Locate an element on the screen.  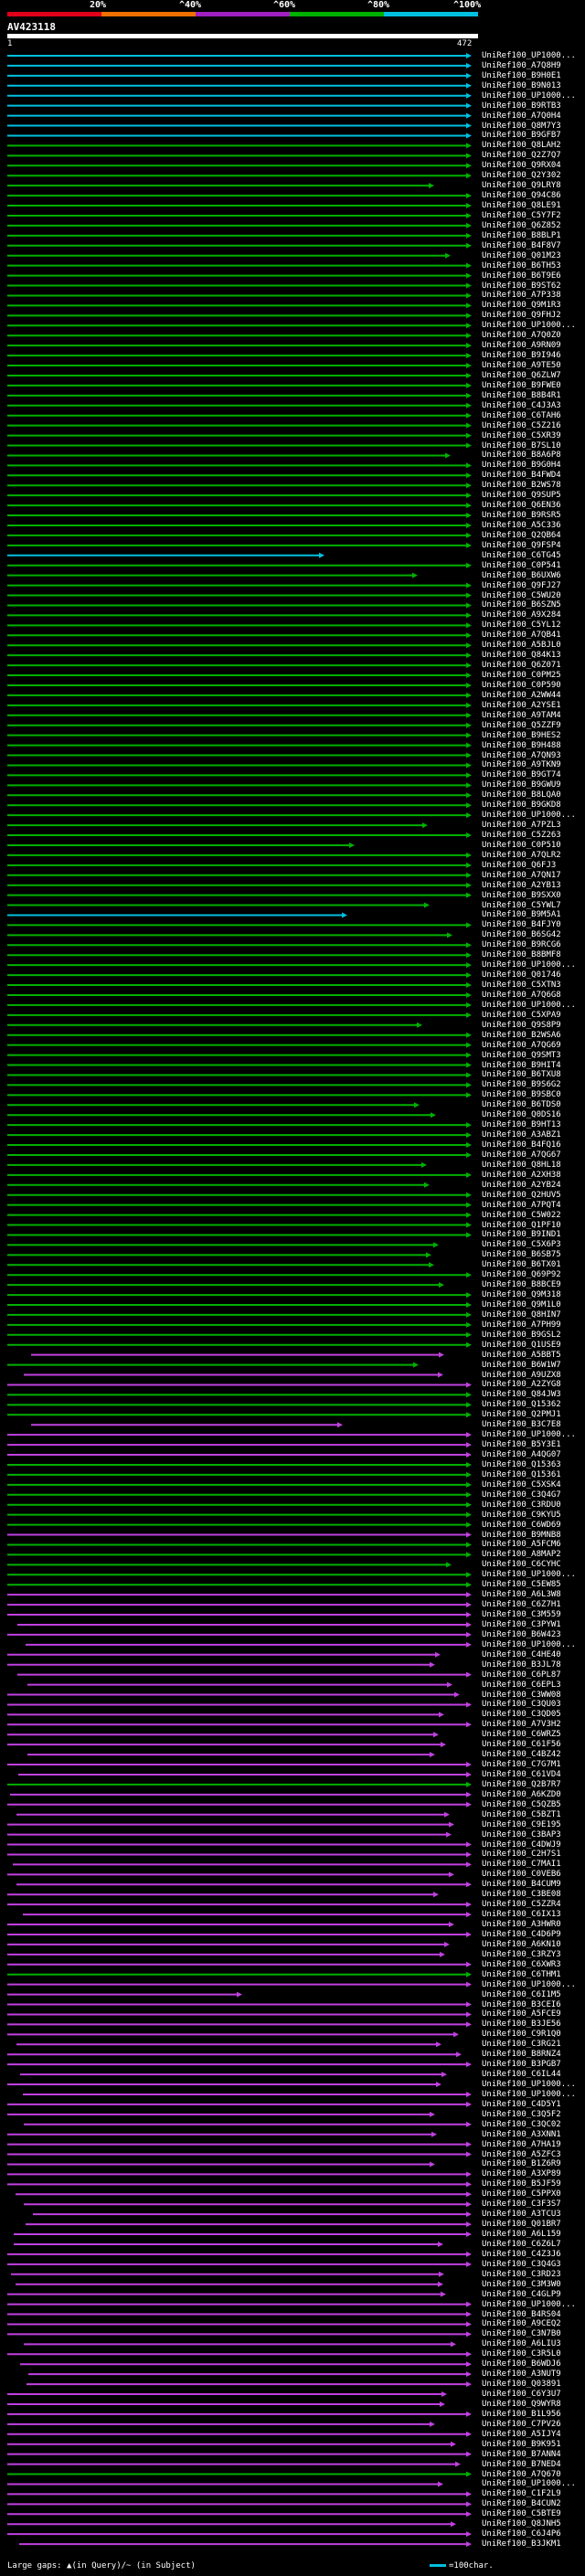
hit-label: UniRef100_B6TDS0 is located at coordinates (521, 1105).